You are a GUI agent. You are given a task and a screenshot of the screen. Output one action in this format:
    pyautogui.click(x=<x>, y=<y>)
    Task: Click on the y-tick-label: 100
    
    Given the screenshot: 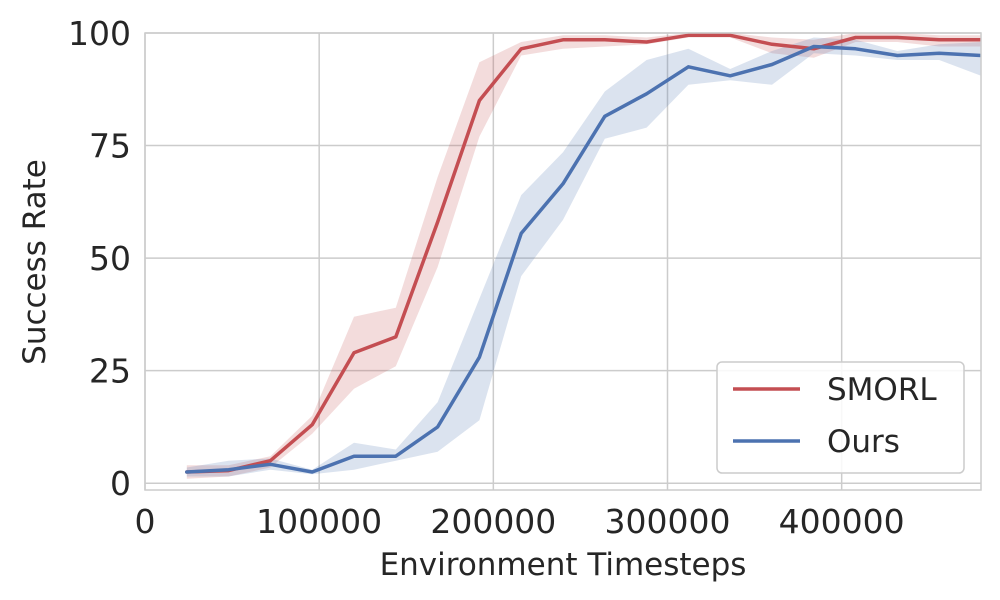 What is the action you would take?
    pyautogui.click(x=99, y=33)
    